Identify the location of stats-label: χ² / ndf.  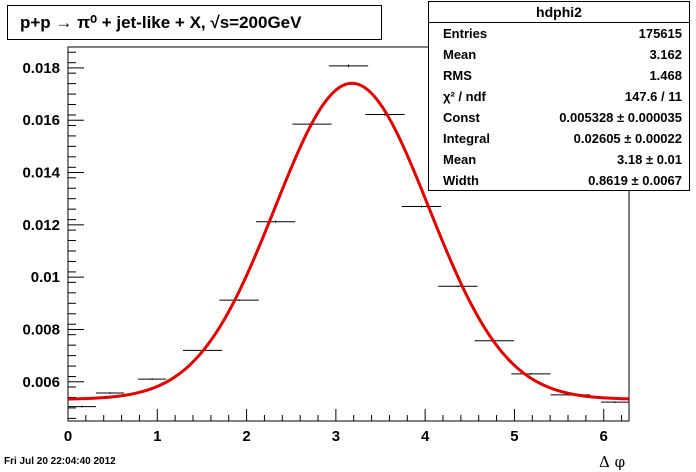
(464, 96).